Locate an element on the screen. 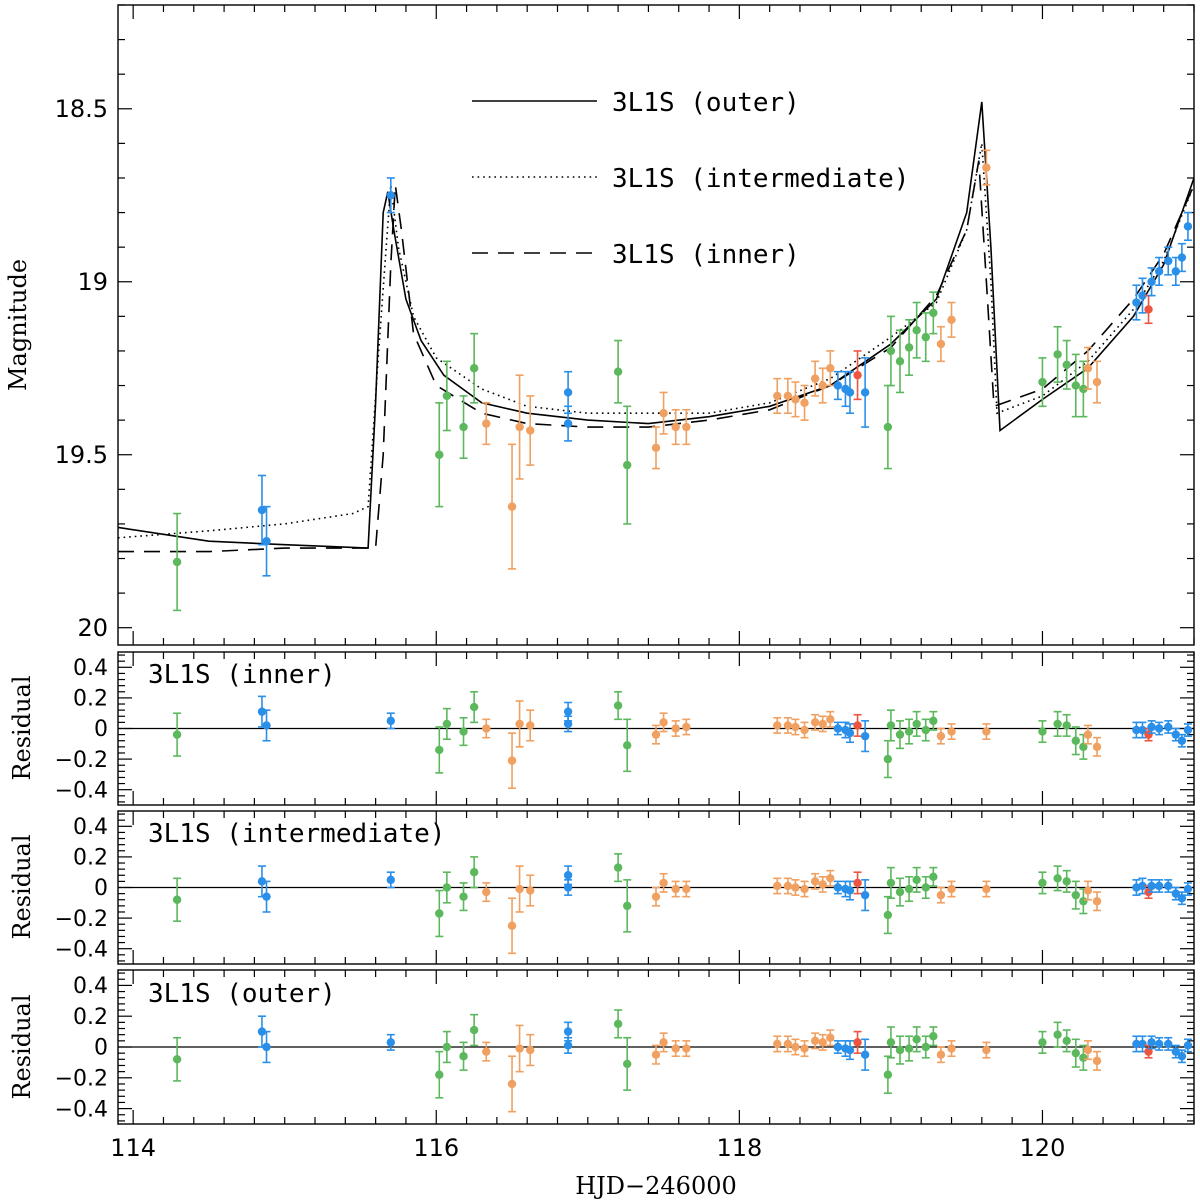 Image resolution: width=1200 pixels, height=1202 pixels. residual-panel-inner: −0.4 −0.2 0 0.2 0.4 3L1S (inner) Residual is located at coordinates (601, 728).